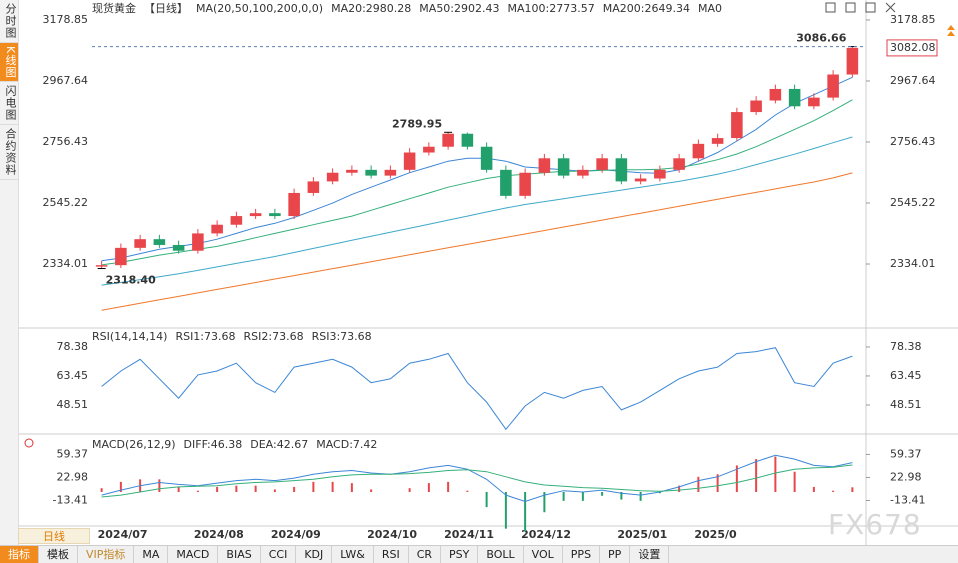 This screenshot has height=563, width=958. What do you see at coordinates (129, 336) in the screenshot?
I see `legend-label: RSI(14,14,14)` at bounding box center [129, 336].